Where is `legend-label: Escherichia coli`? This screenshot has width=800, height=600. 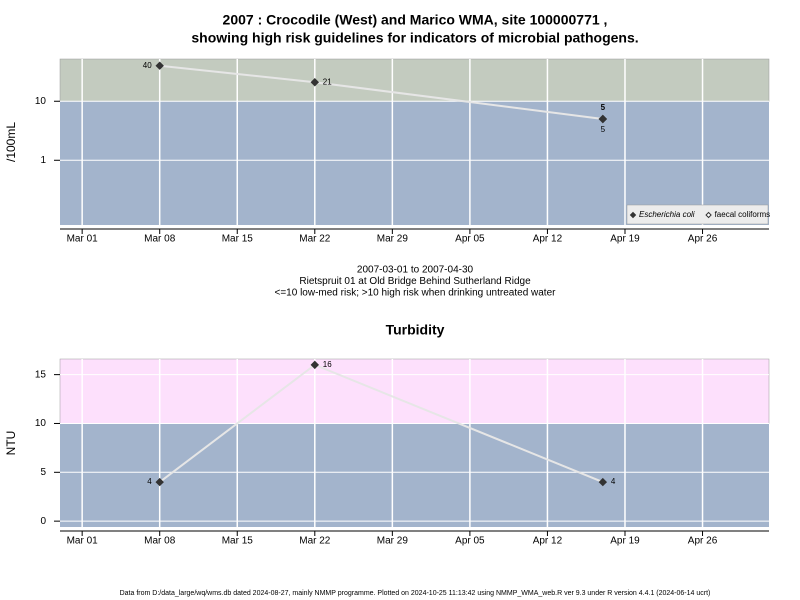 legend-label: Escherichia coli is located at coordinates (667, 214).